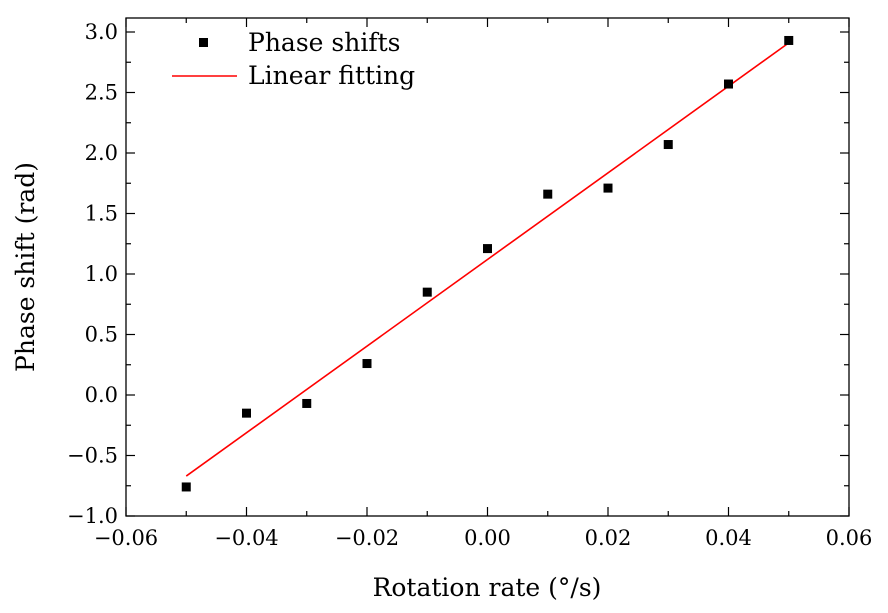 The height and width of the screenshot is (613, 888). What do you see at coordinates (324, 42) in the screenshot?
I see `legend-label-phase-shifts: Phase shifts` at bounding box center [324, 42].